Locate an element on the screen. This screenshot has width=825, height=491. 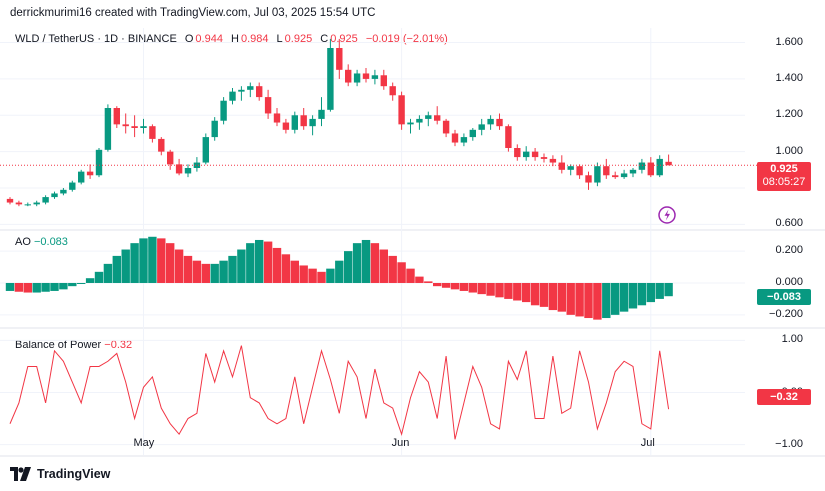
footer-brand: TradingView is located at coordinates (74, 474).